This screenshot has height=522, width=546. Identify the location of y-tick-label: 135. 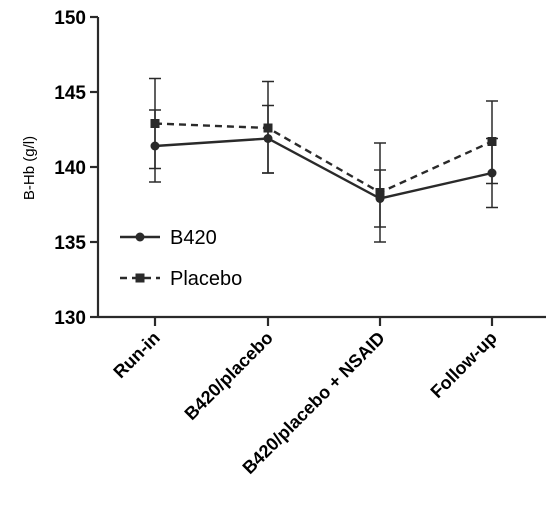
(70, 243).